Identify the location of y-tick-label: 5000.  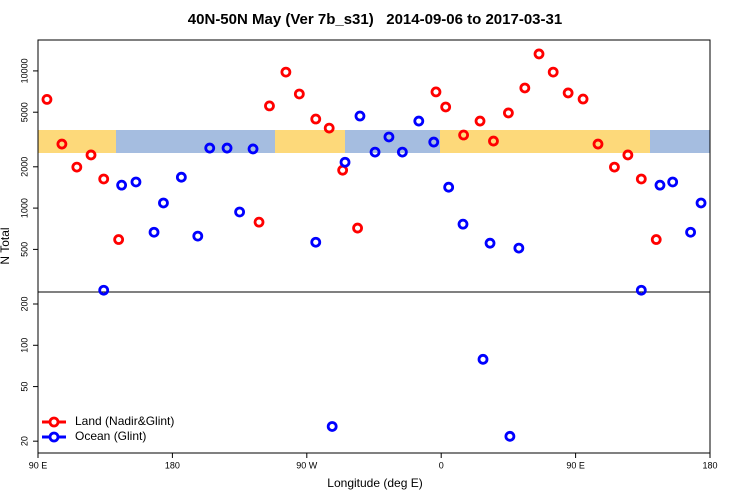
(24, 112).